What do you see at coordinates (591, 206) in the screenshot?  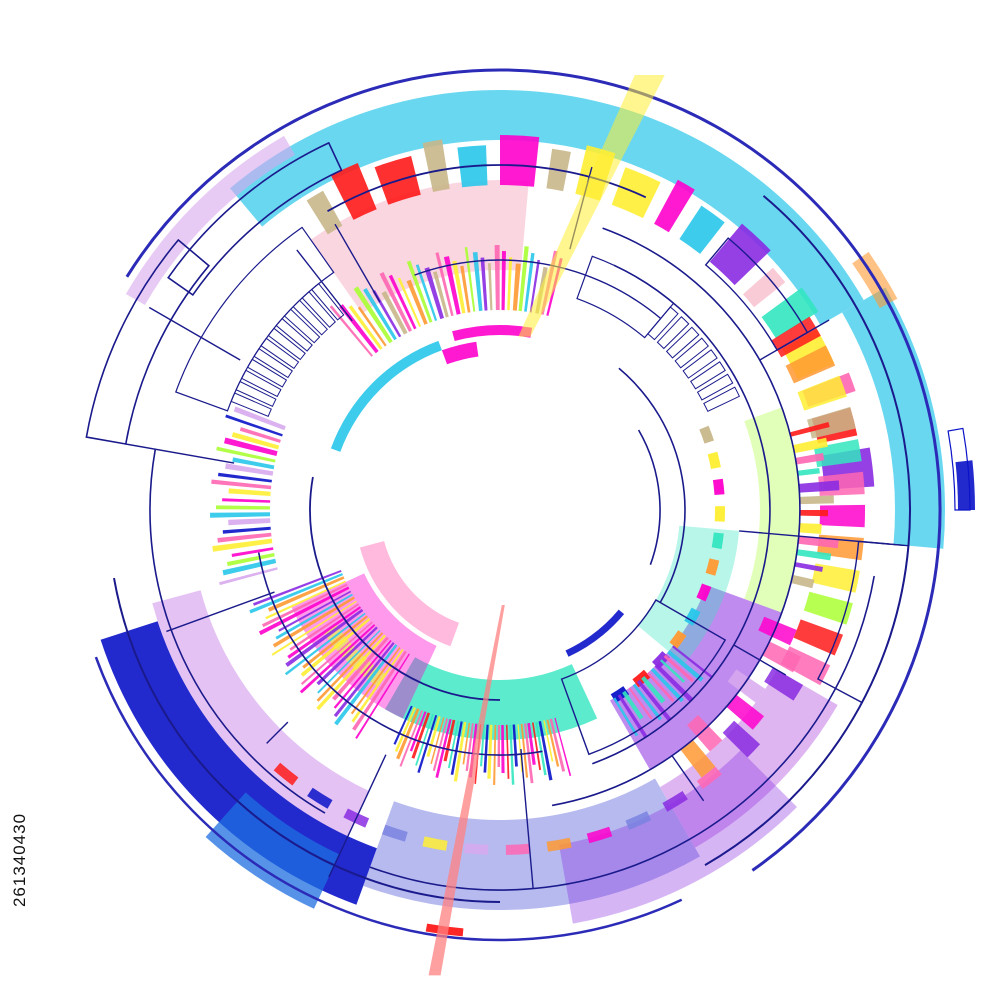 I see `yellow-light-ray` at bounding box center [591, 206].